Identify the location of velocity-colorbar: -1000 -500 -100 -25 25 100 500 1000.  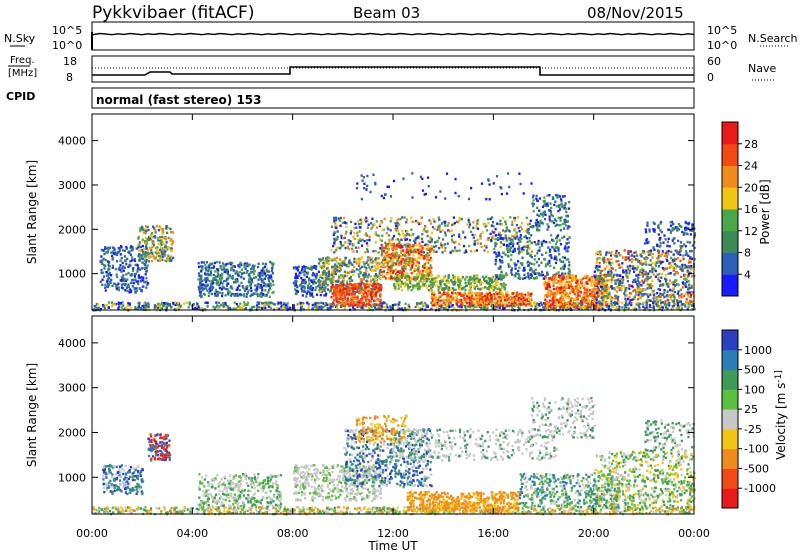
(748, 419).